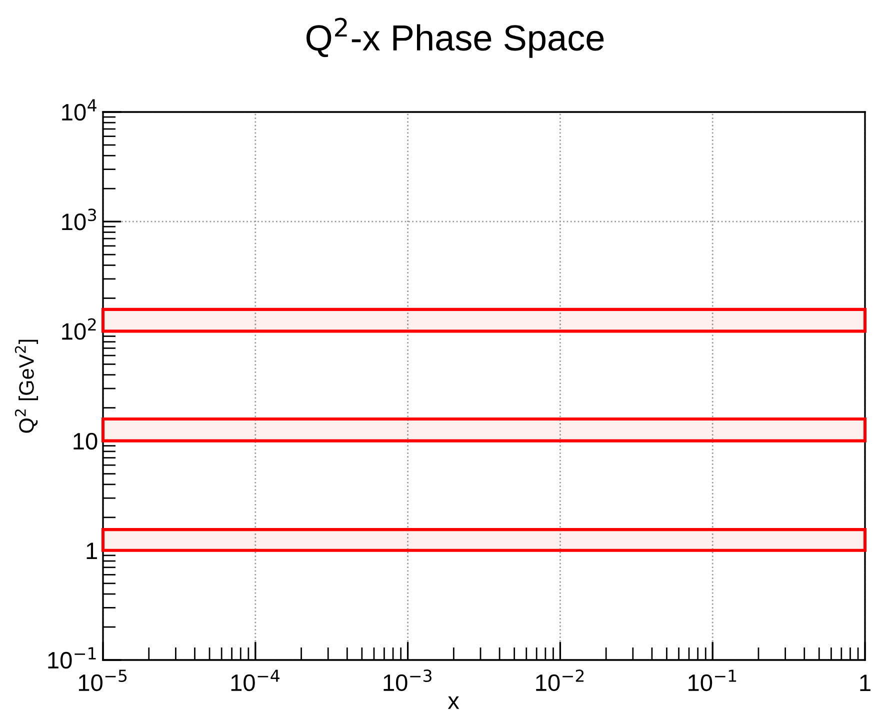 This screenshot has height=710, width=875. Describe the element at coordinates (79, 110) in the screenshot. I see `y-tick-label: 10$^{4}$` at that location.